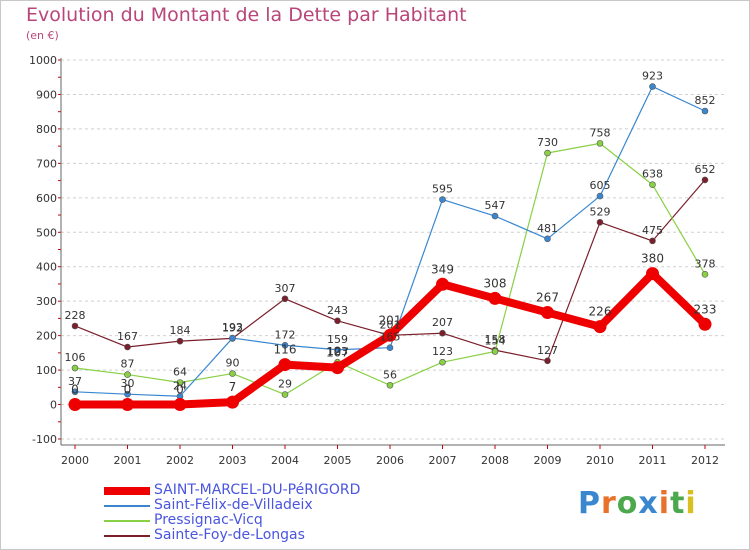 The width and height of the screenshot is (750, 550). I want to click on data-label: 243, so click(337, 310).